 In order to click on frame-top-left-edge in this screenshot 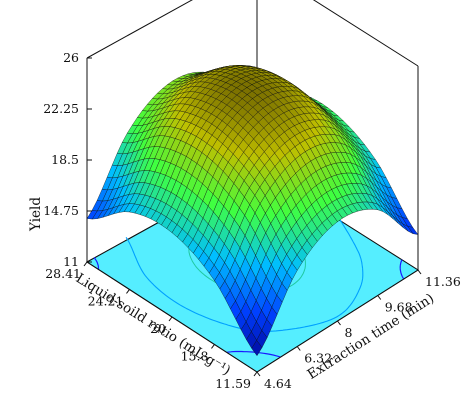, I will do `click(139, 29)`.